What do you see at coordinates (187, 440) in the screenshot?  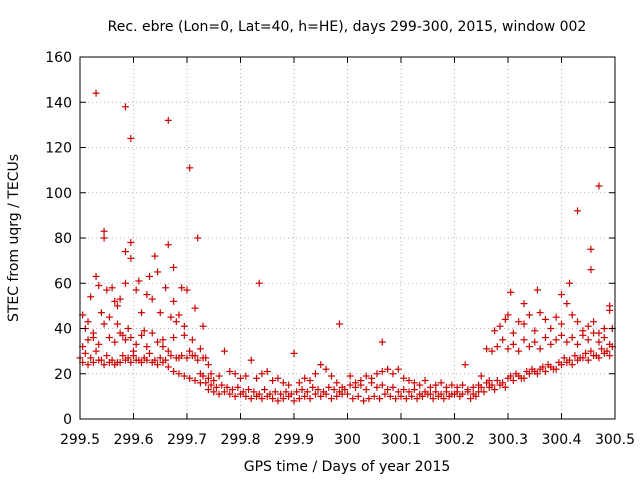 I see `x-tick-label: 299.7` at bounding box center [187, 440].